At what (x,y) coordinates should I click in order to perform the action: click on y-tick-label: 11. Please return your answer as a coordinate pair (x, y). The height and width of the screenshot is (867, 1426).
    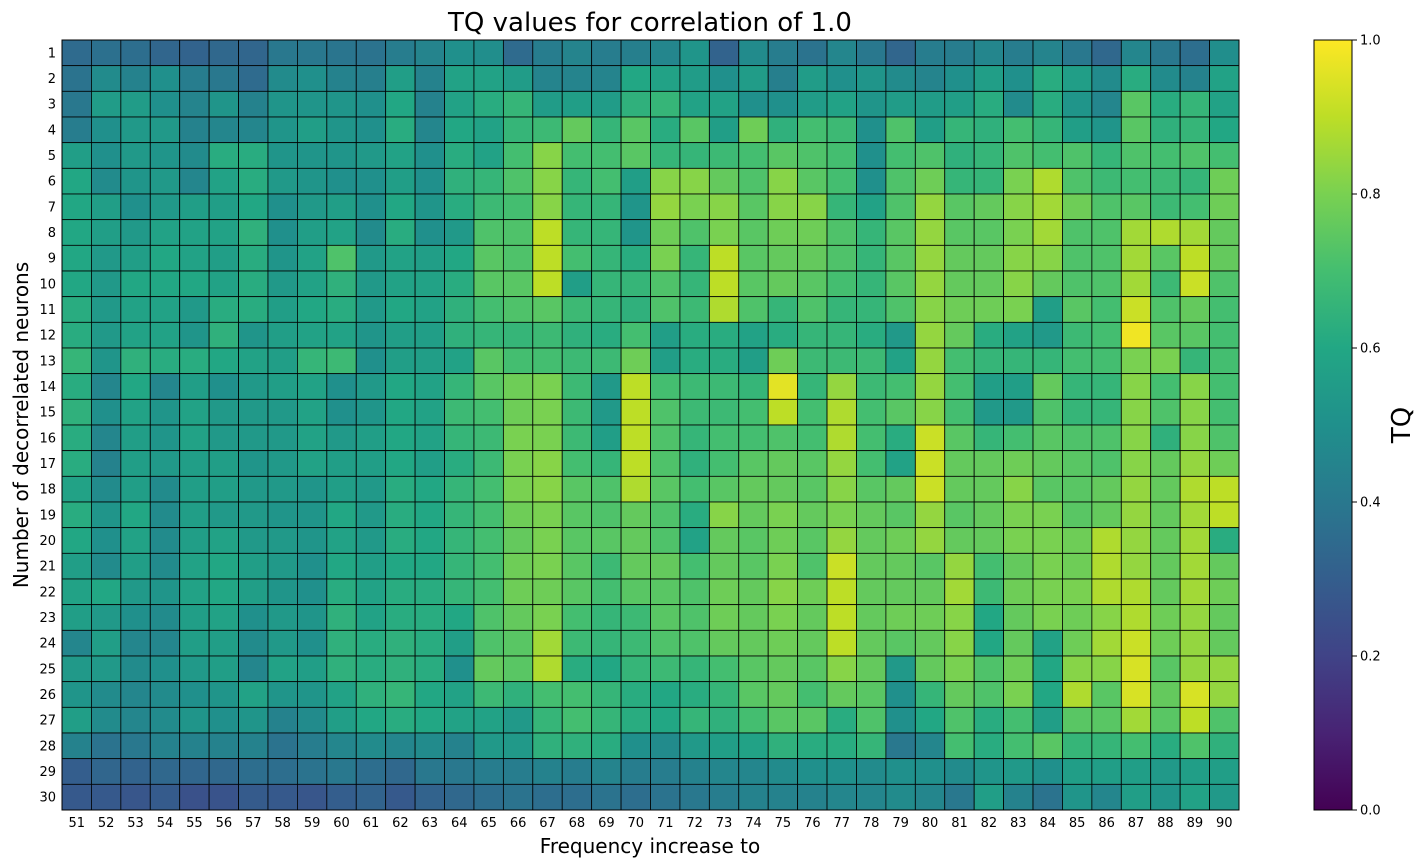
    Looking at the image, I should click on (47, 310).